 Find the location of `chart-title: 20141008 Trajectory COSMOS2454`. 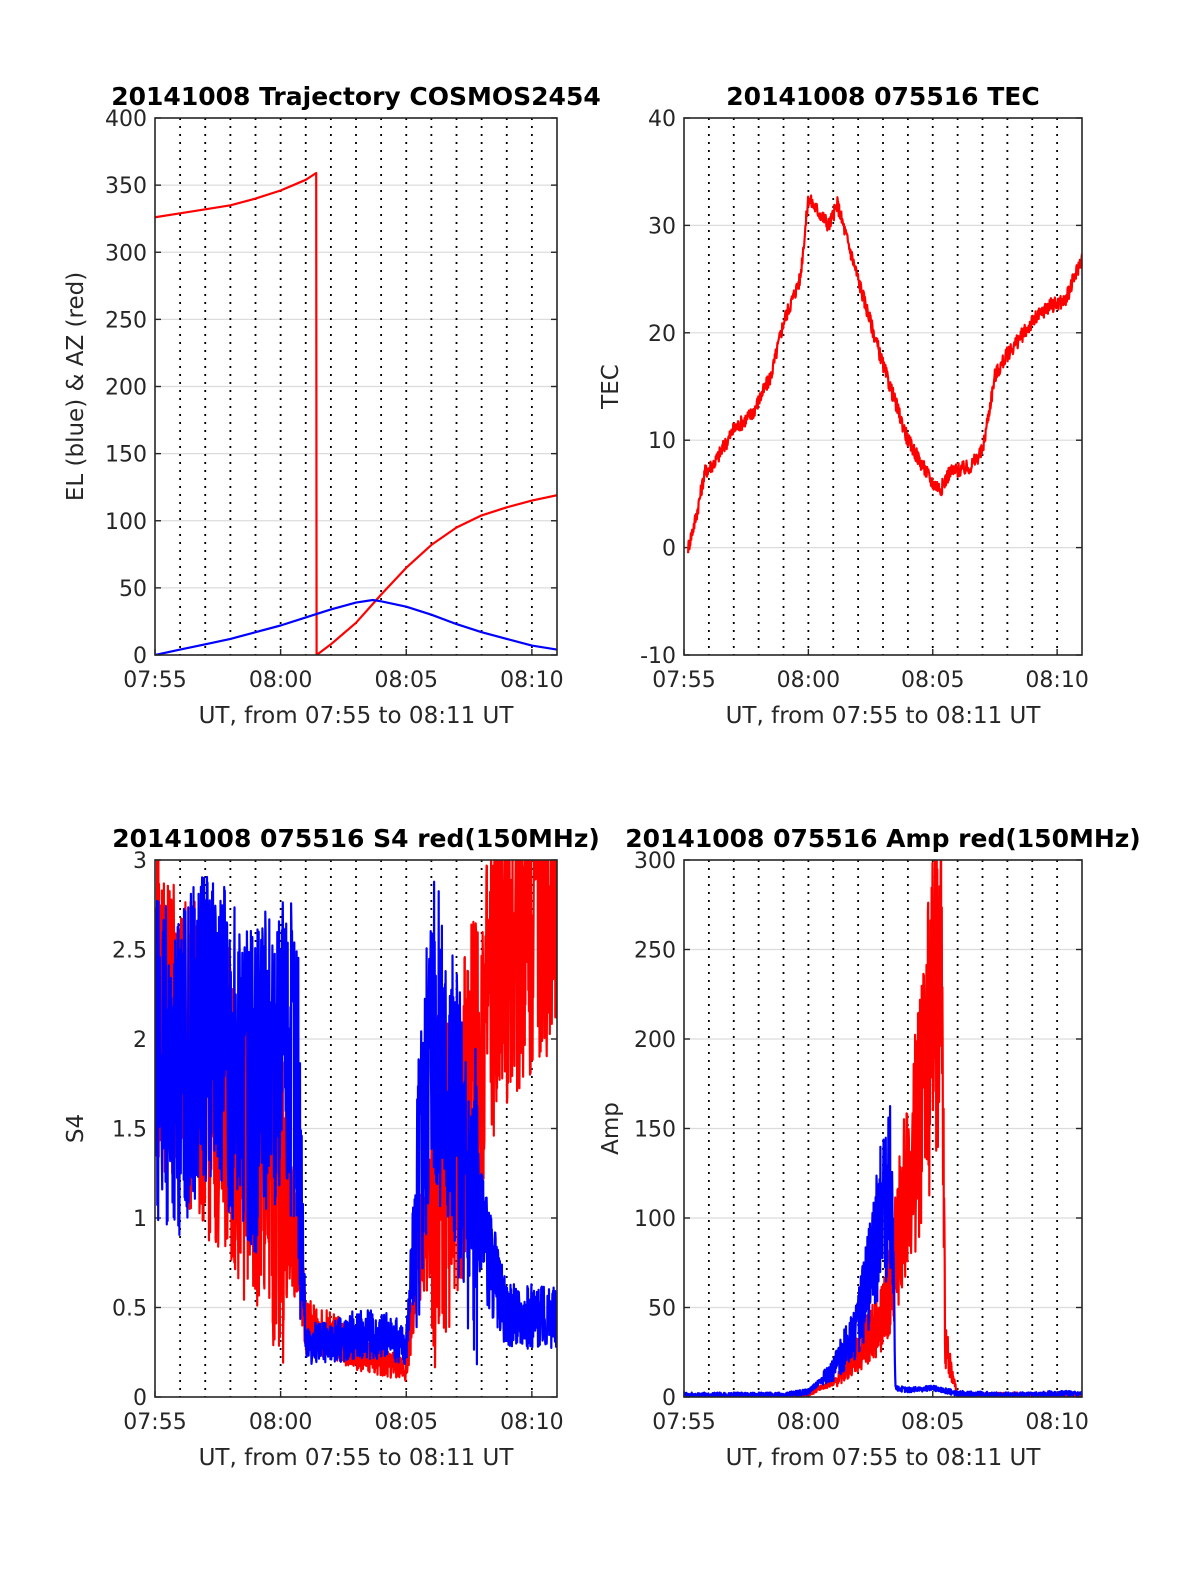

chart-title: 20141008 Trajectory COSMOS2454 is located at coordinates (356, 96).